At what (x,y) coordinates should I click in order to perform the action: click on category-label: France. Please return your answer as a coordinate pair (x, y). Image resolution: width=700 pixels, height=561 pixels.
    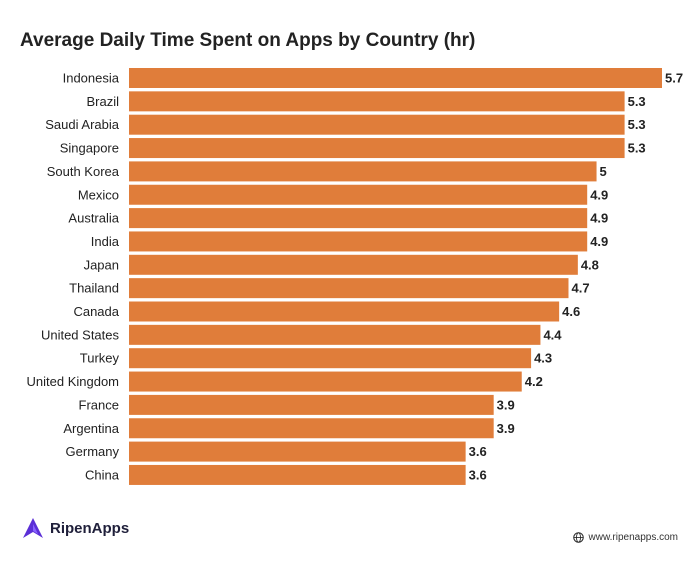
    Looking at the image, I should click on (99, 404).